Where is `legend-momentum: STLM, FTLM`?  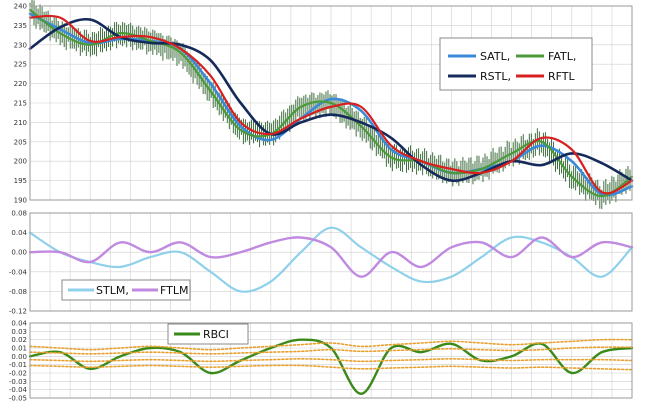
legend-momentum: STLM, FTLM is located at coordinates (126, 290).